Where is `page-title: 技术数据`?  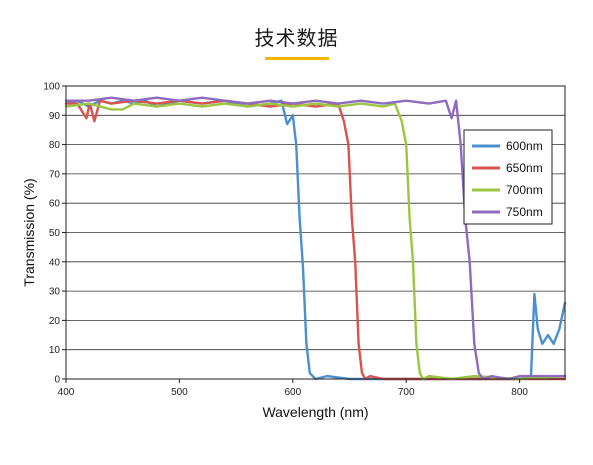 page-title: 技术数据 is located at coordinates (296, 38).